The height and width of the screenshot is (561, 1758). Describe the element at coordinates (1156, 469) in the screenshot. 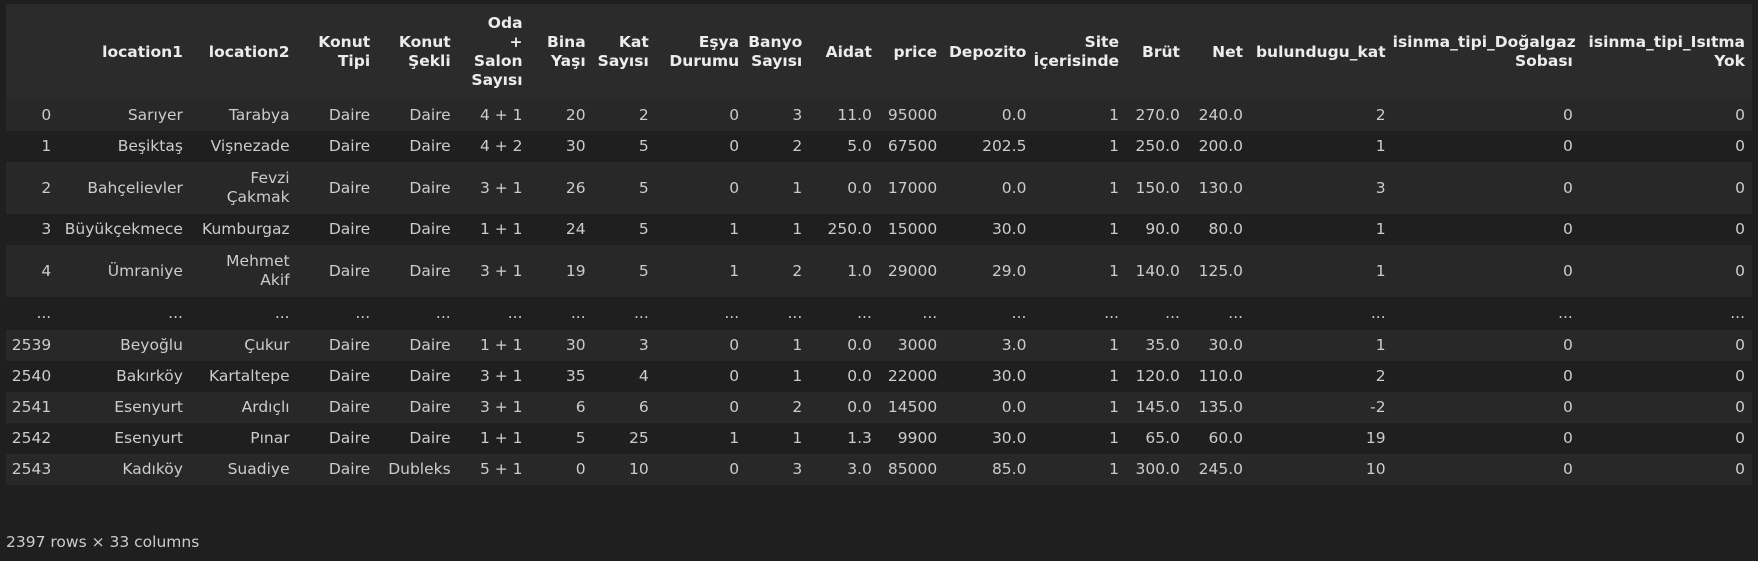

I see `table-cell: 300.0` at that location.